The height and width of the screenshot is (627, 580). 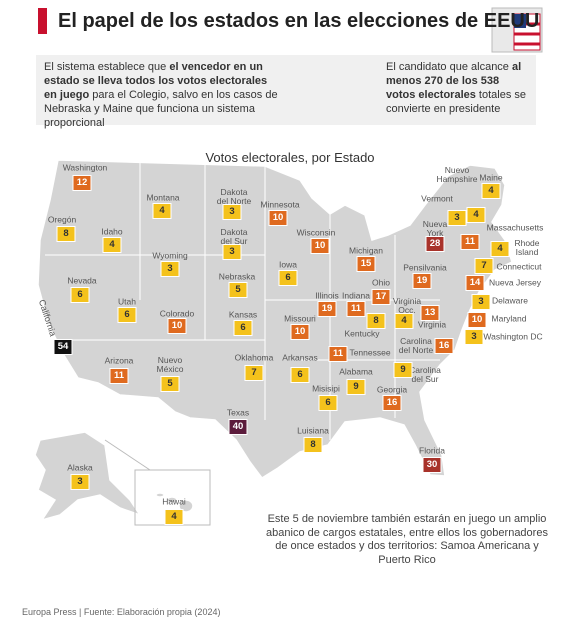 What do you see at coordinates (290, 157) in the screenshot?
I see `map-title: Votos electorales, por Estado` at bounding box center [290, 157].